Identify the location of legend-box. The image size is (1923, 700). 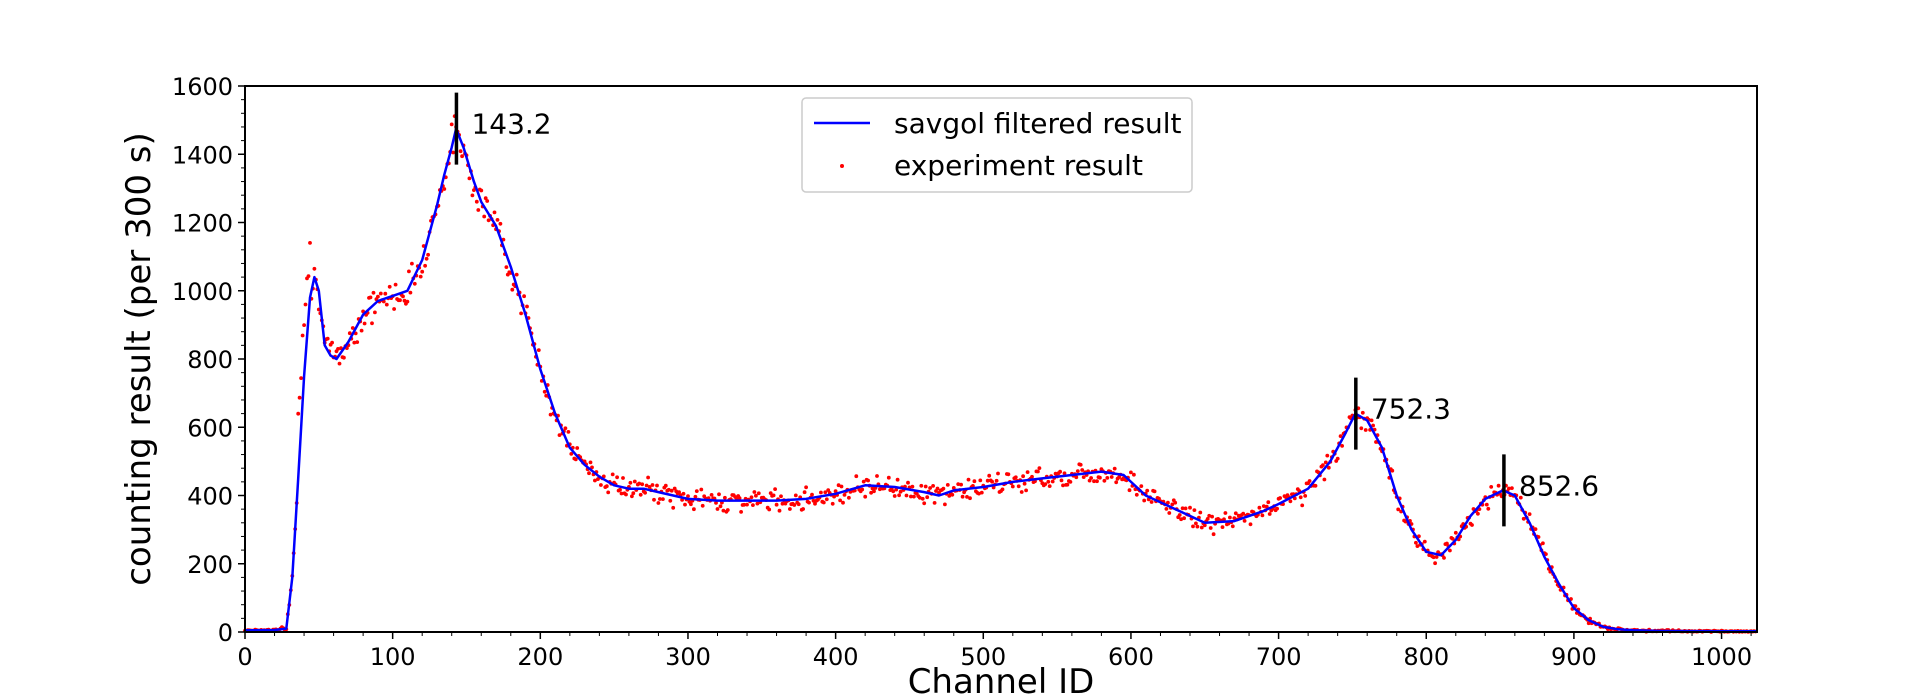
(997, 145).